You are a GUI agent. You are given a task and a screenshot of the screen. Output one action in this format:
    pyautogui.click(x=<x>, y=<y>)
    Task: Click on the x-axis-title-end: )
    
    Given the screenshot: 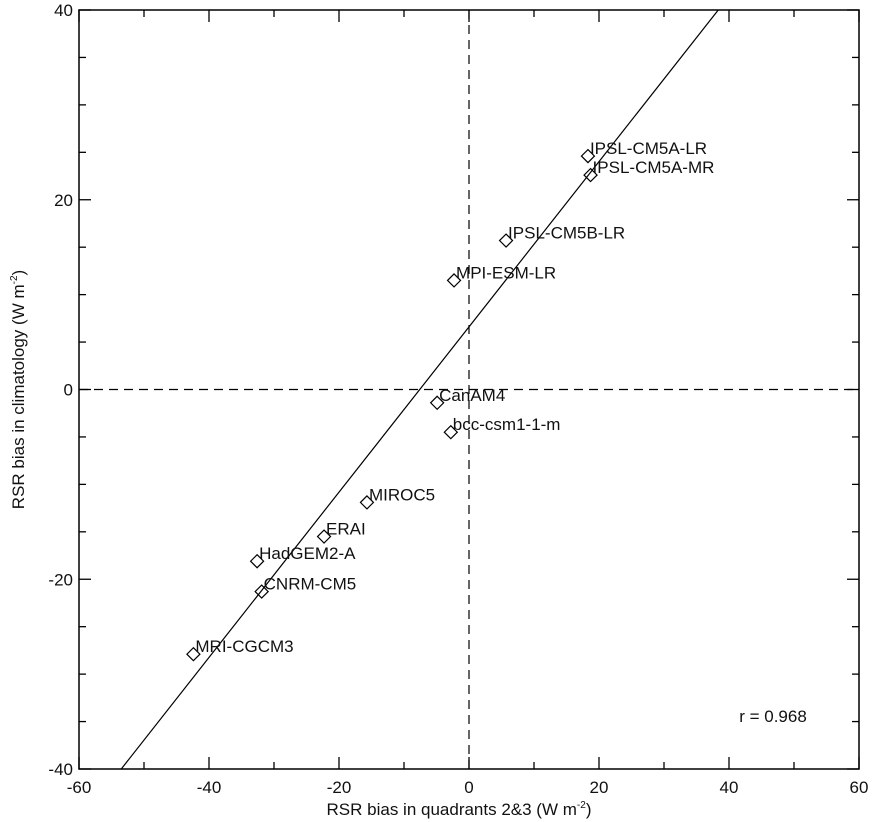 What is the action you would take?
    pyautogui.click(x=589, y=809)
    